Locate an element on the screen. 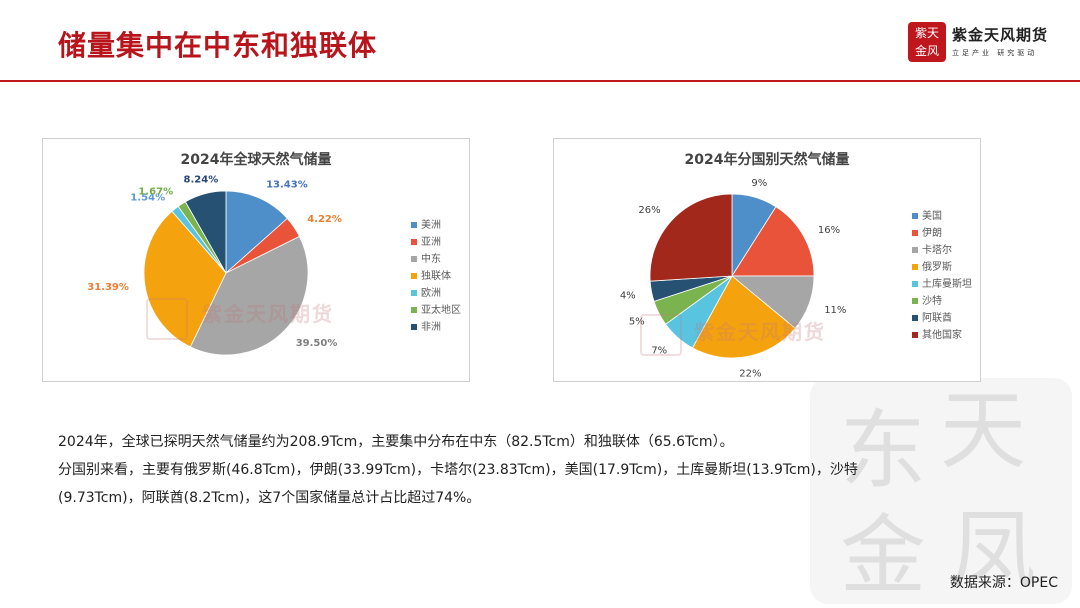 The width and height of the screenshot is (1080, 608). data-label-1: 13.43% is located at coordinates (287, 185).